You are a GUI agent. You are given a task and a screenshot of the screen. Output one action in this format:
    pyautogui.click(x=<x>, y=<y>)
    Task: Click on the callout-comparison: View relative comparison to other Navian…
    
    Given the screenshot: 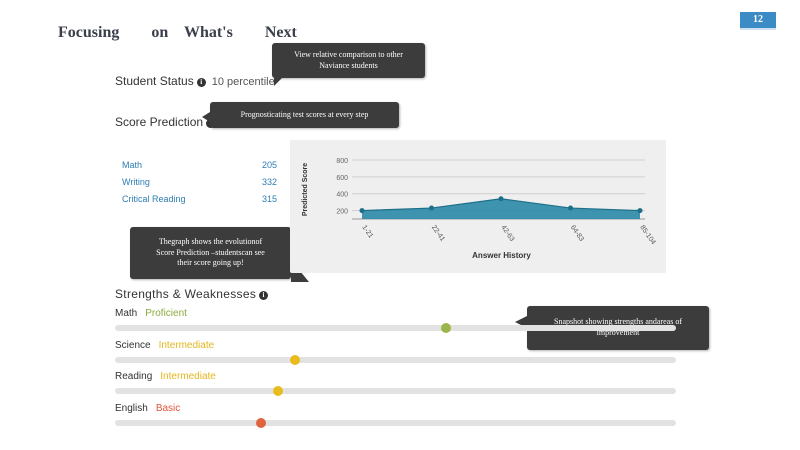 What is the action you would take?
    pyautogui.click(x=348, y=60)
    